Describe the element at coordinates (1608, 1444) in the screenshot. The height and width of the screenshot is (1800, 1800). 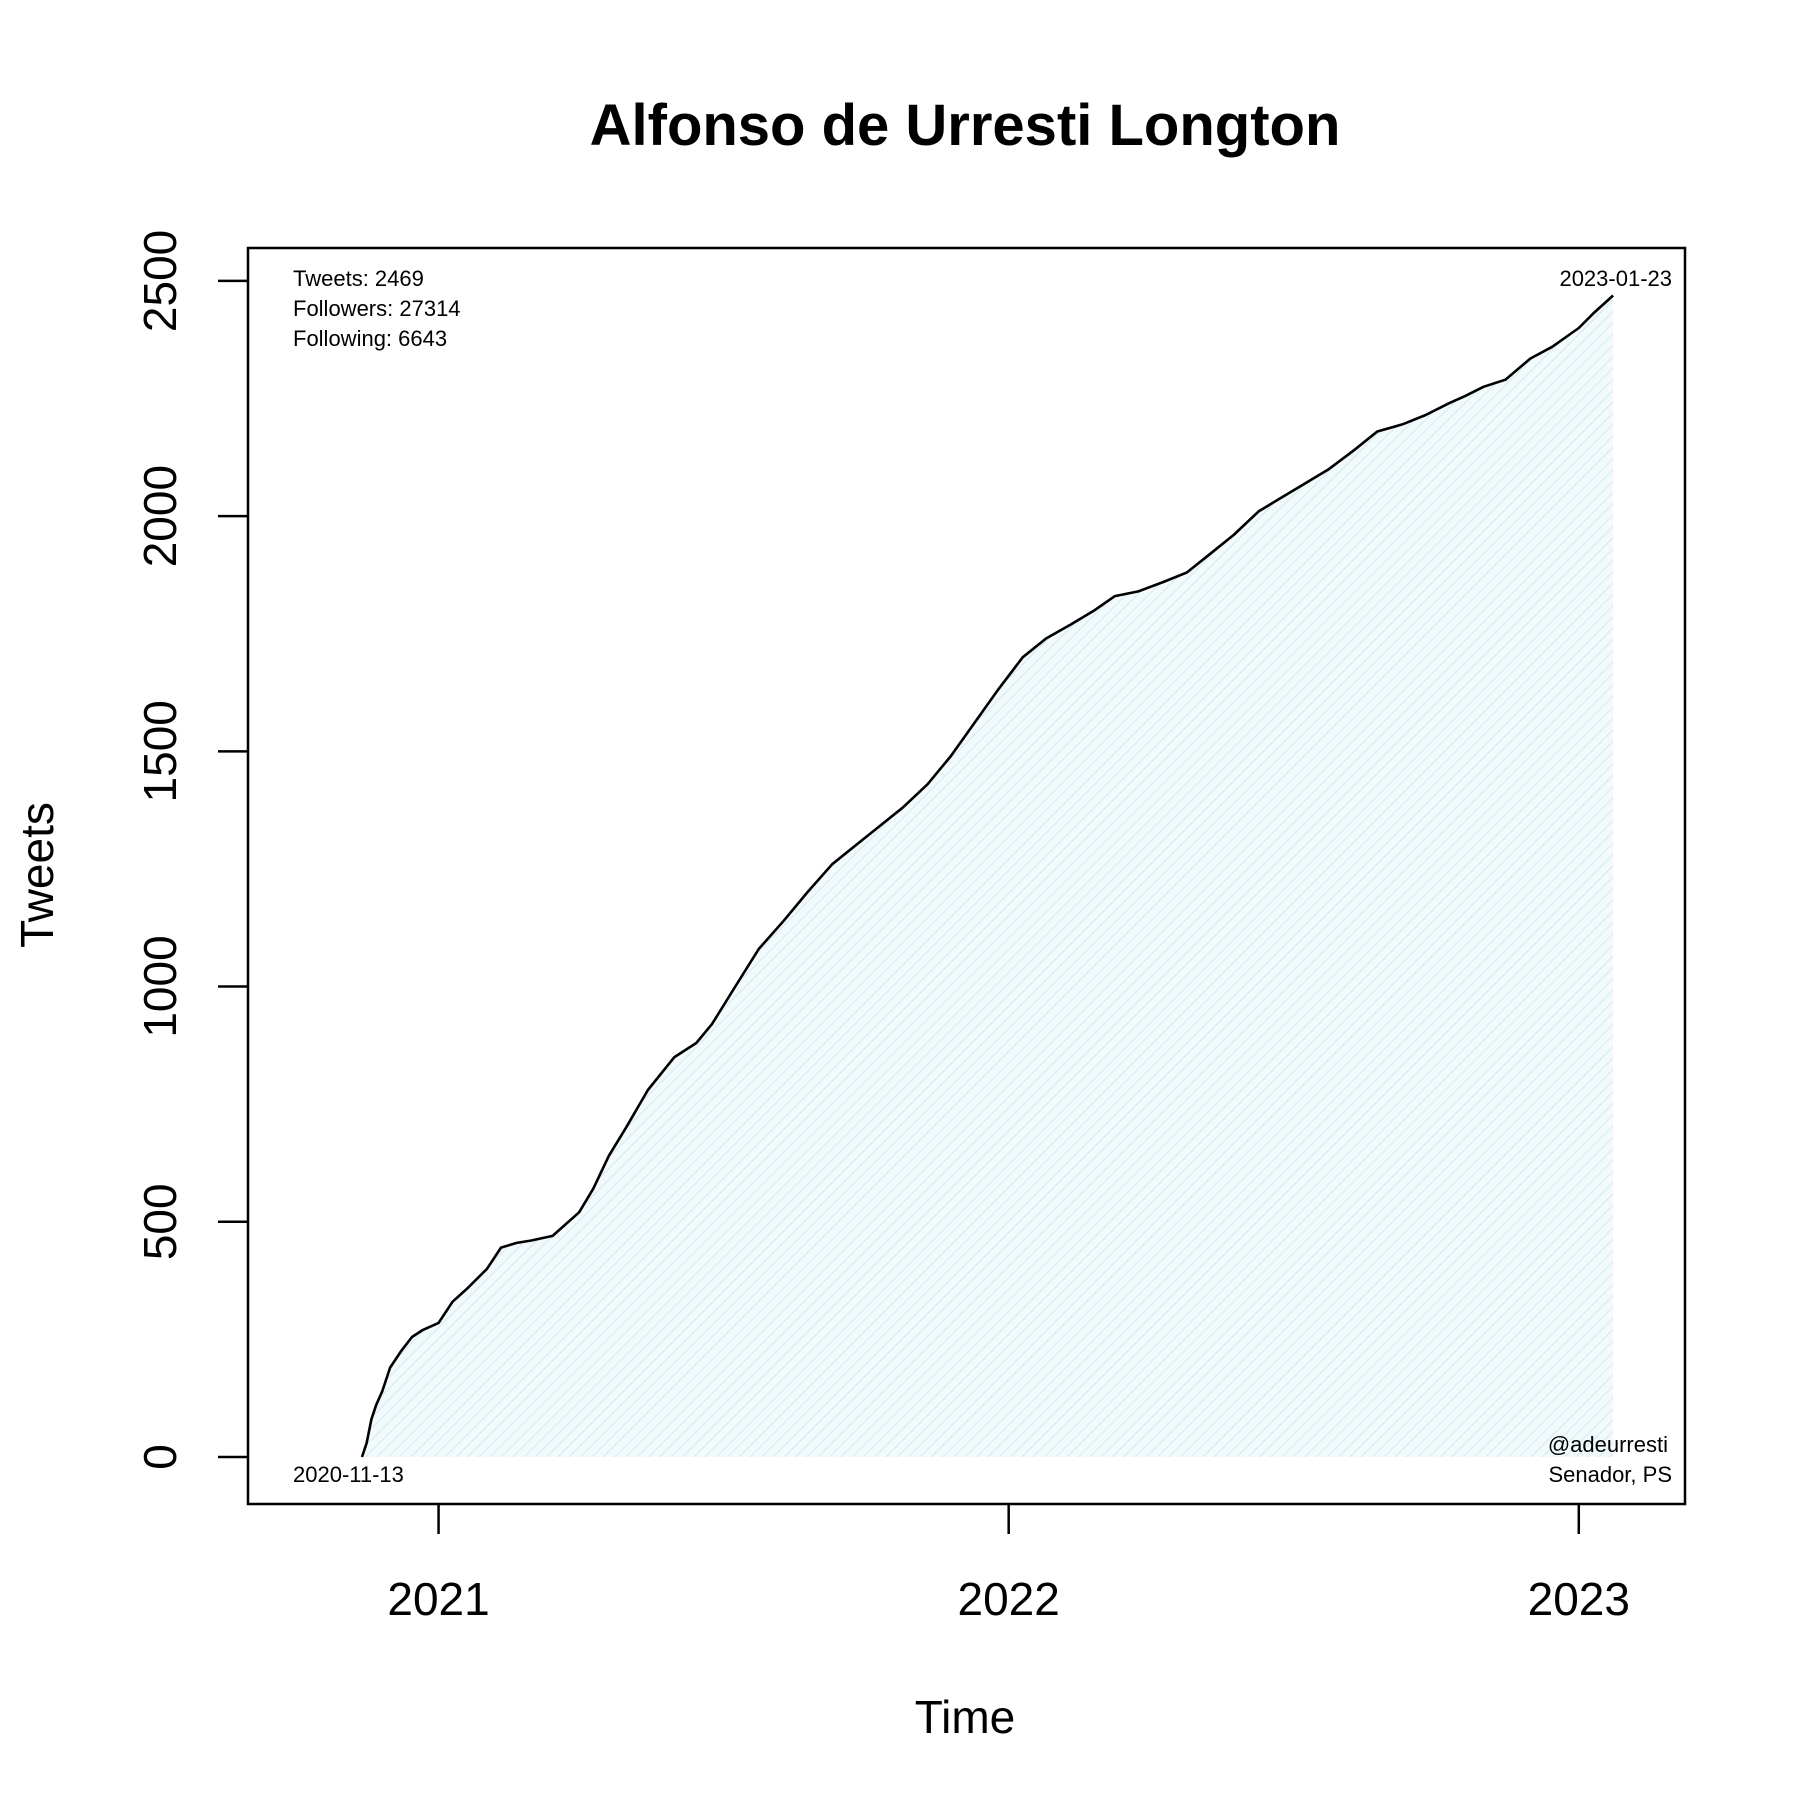
I see `account-handle: @adeurresti` at that location.